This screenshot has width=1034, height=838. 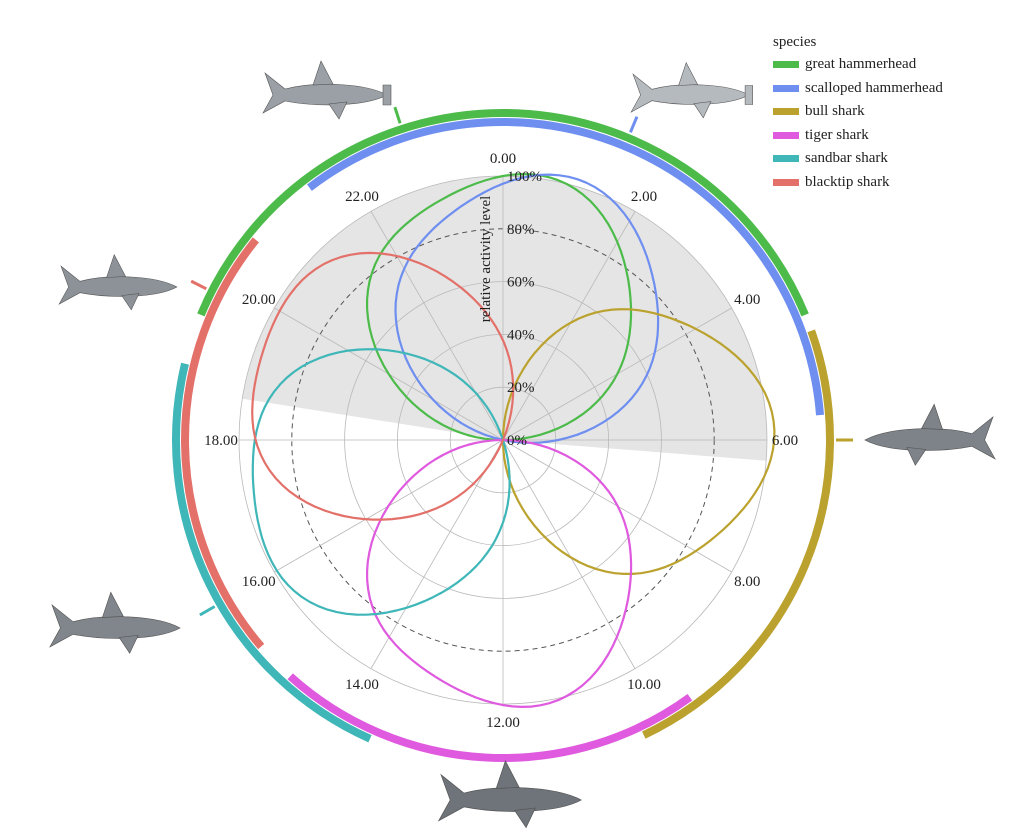 What do you see at coordinates (747, 582) in the screenshot?
I see `angular-tick-label: 8.00` at bounding box center [747, 582].